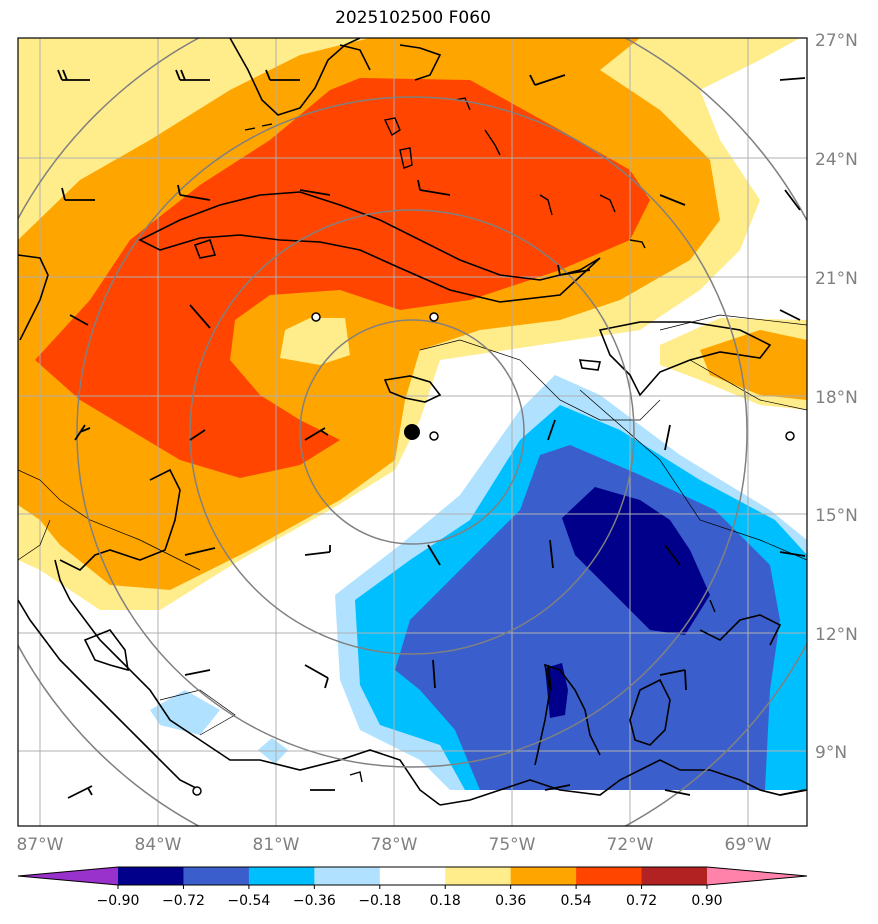  I want to click on colorbar-tick-label: −0.72, so click(183, 901).